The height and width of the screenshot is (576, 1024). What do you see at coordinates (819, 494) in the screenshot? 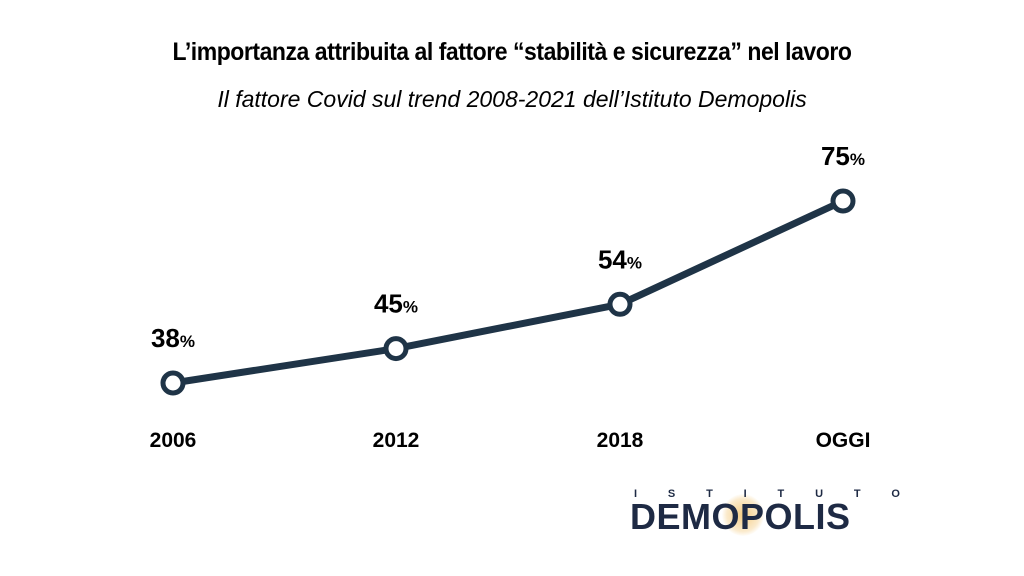
I see `logo-top-letter: U` at bounding box center [819, 494].